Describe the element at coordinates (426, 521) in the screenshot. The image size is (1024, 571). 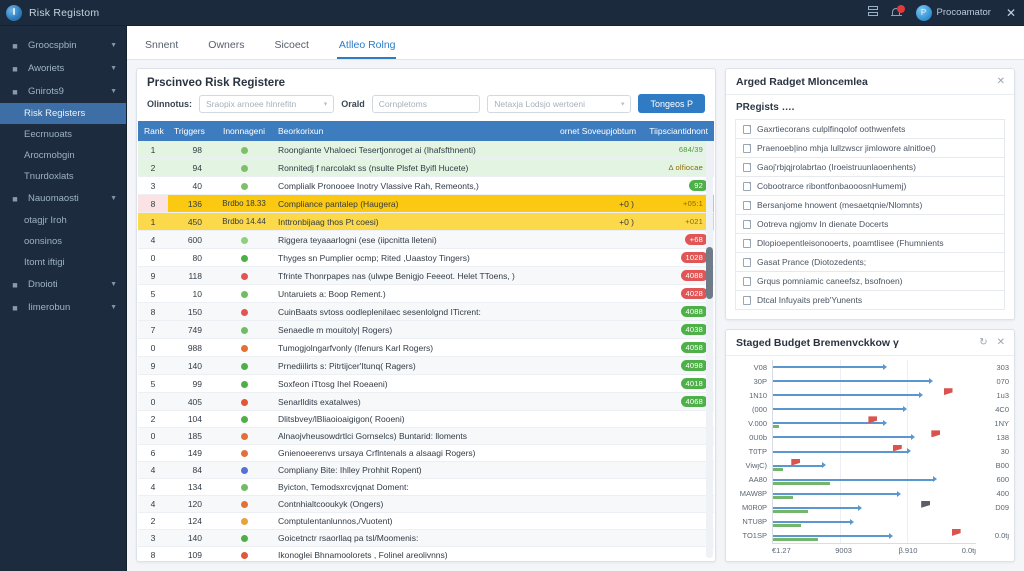
I see `table-row: 2 124 Comptulentanlunnos,/Vuotent)` at that location.